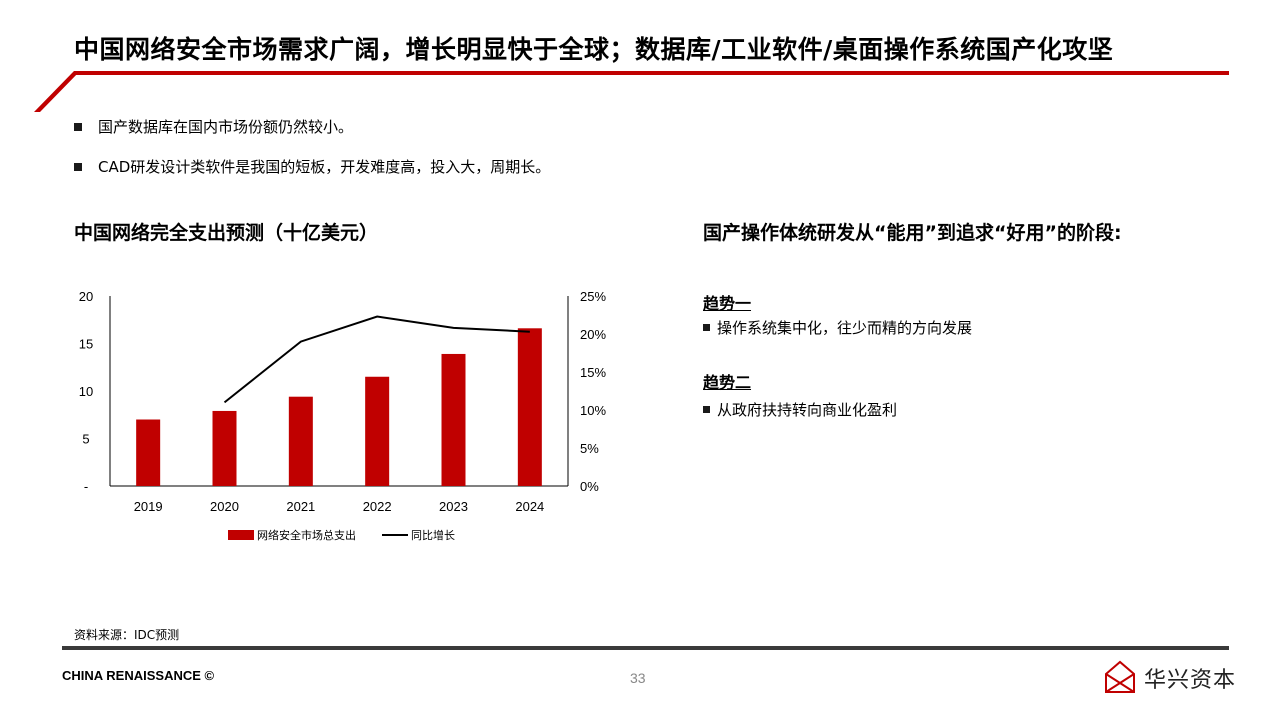 This screenshot has height=720, width=1280. What do you see at coordinates (529, 407) in the screenshot?
I see `bar-2024` at bounding box center [529, 407].